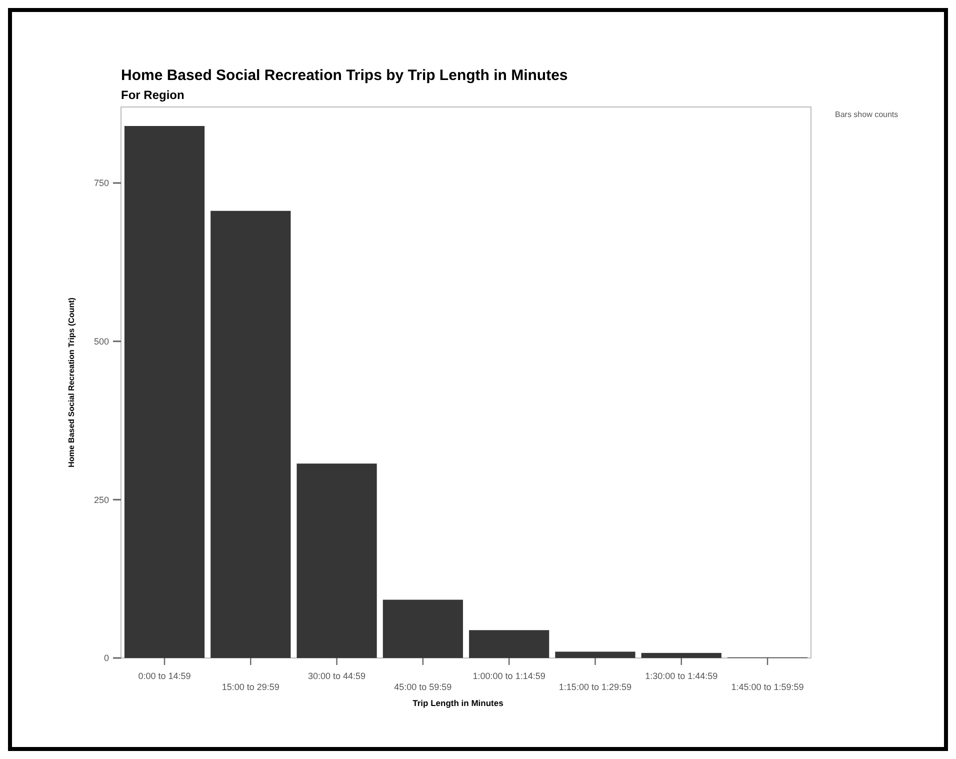 This screenshot has width=956, height=759. I want to click on y-tick-label: 0, so click(106, 658).